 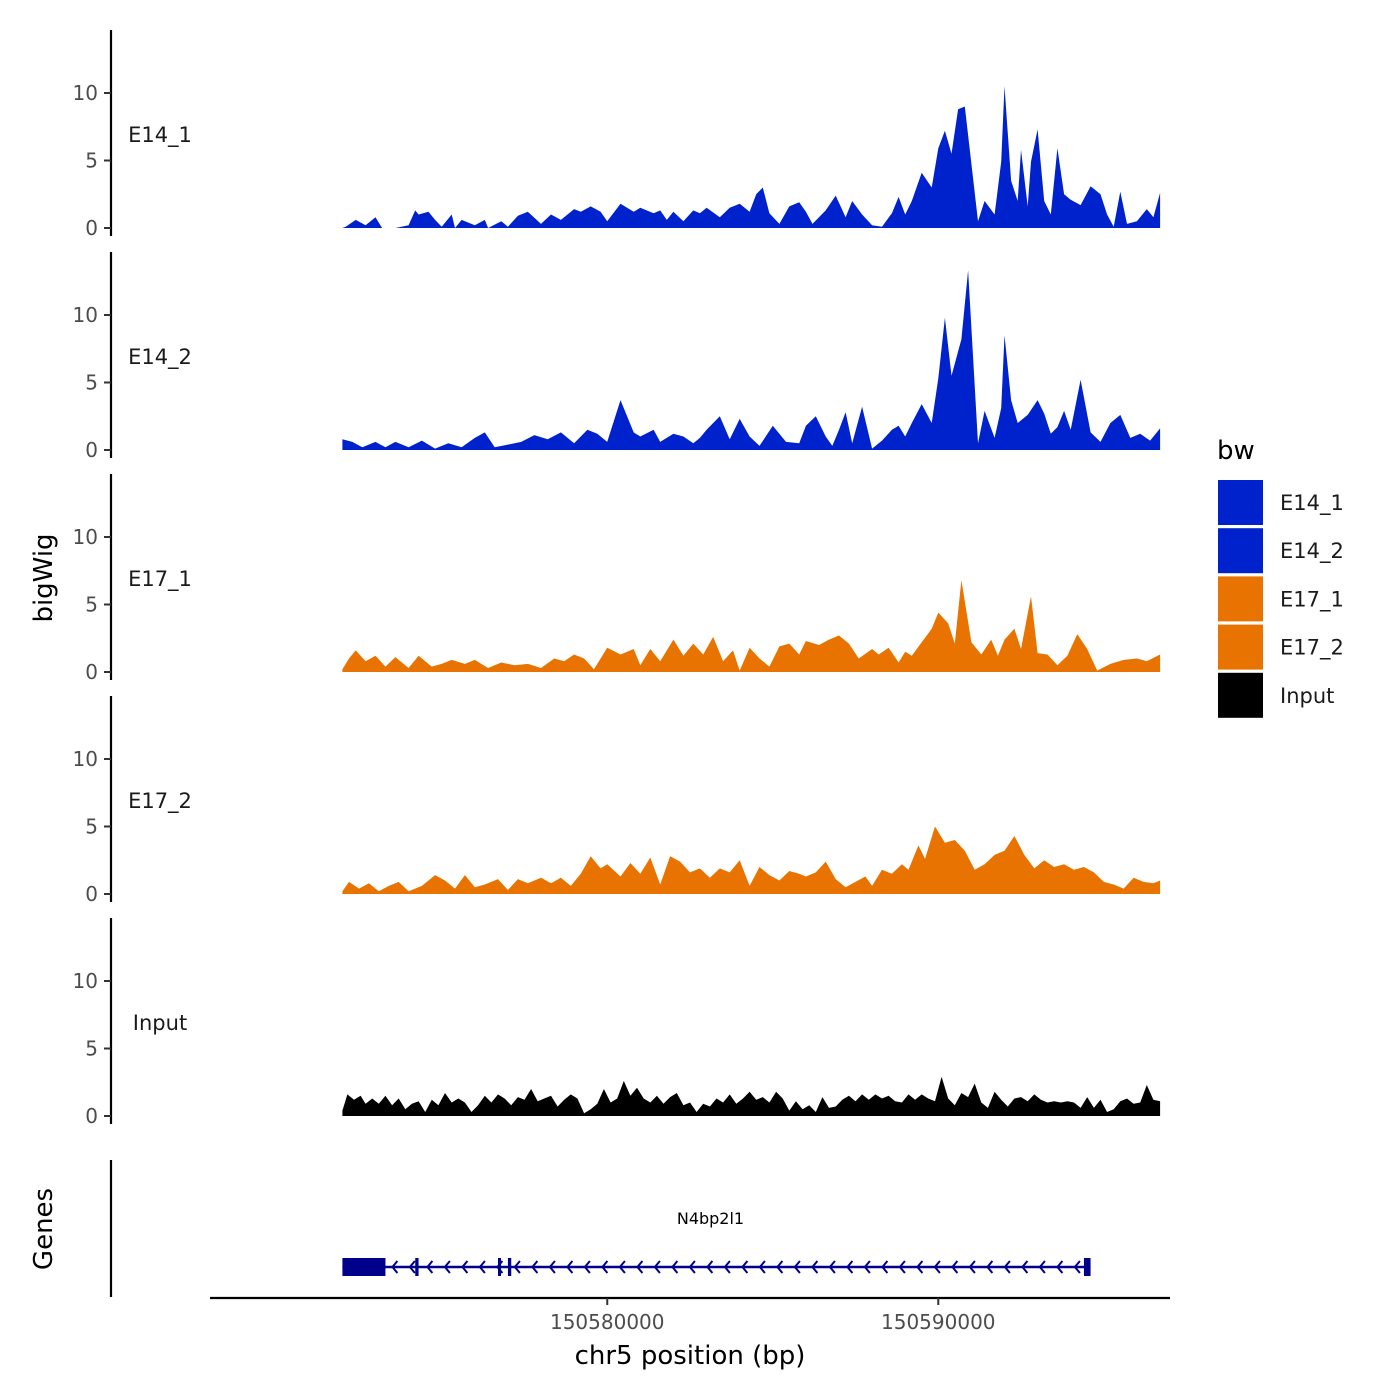 What do you see at coordinates (710, 1218) in the screenshot?
I see `gene-name-label: N4bp2l1` at bounding box center [710, 1218].